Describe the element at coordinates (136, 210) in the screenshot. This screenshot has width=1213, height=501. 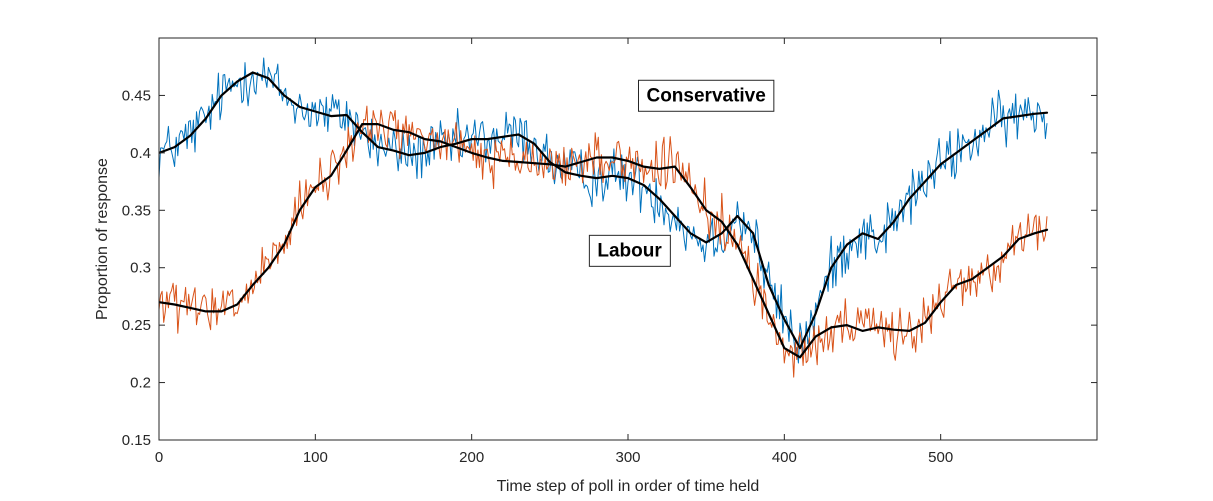
I see `y-tick-label: 0.35` at that location.